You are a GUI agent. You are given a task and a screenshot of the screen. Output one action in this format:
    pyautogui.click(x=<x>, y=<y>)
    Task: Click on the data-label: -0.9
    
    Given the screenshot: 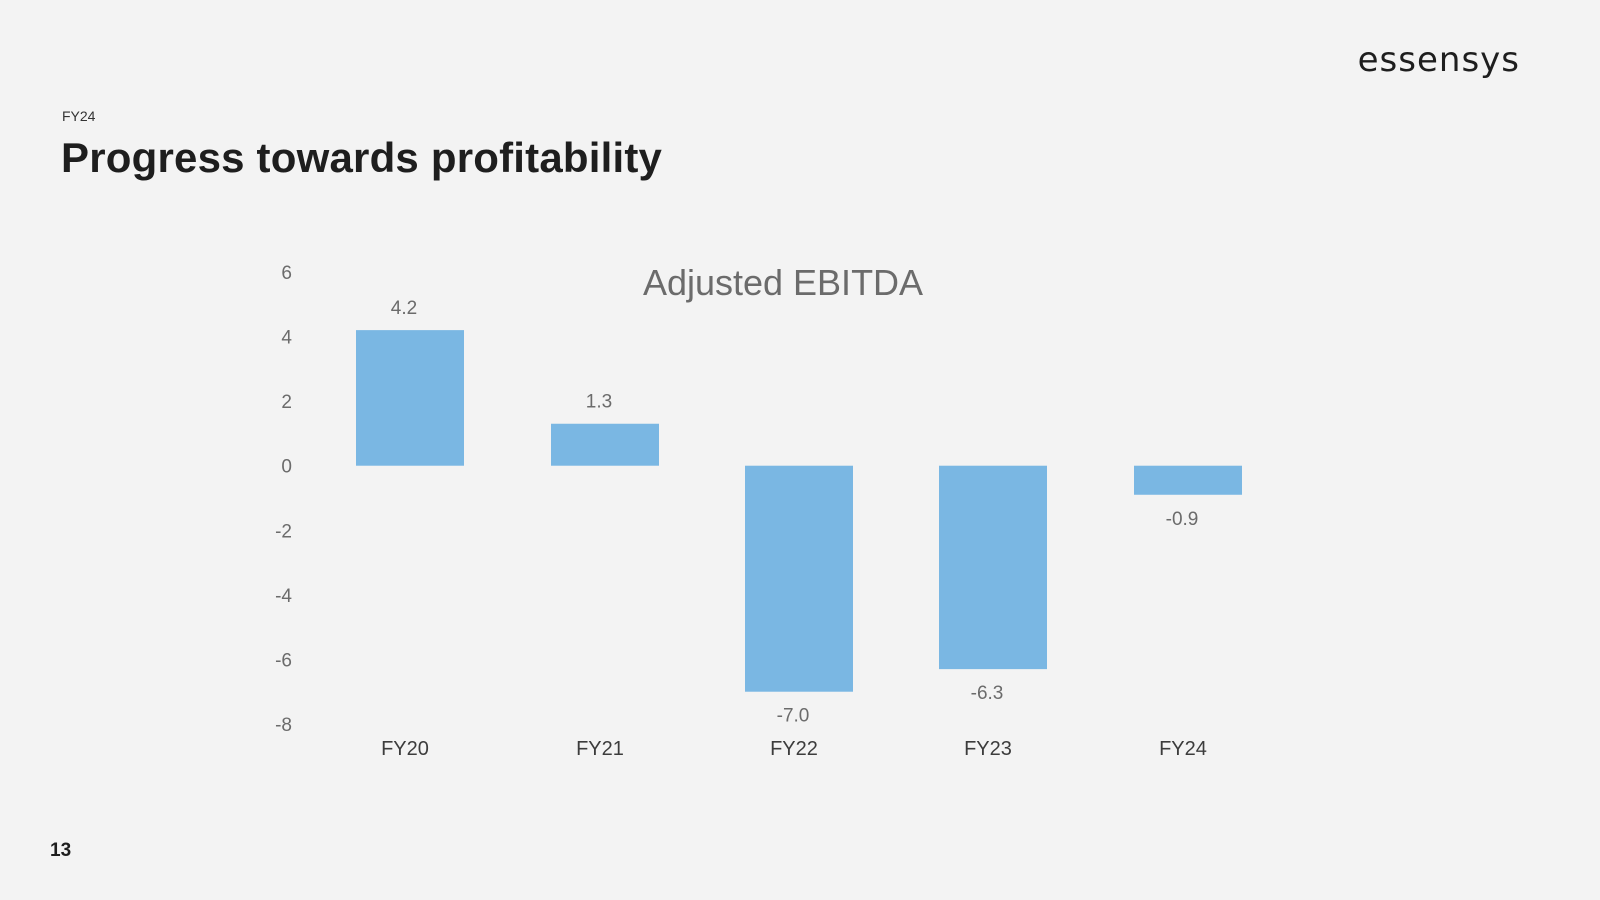 What is the action you would take?
    pyautogui.click(x=1182, y=519)
    